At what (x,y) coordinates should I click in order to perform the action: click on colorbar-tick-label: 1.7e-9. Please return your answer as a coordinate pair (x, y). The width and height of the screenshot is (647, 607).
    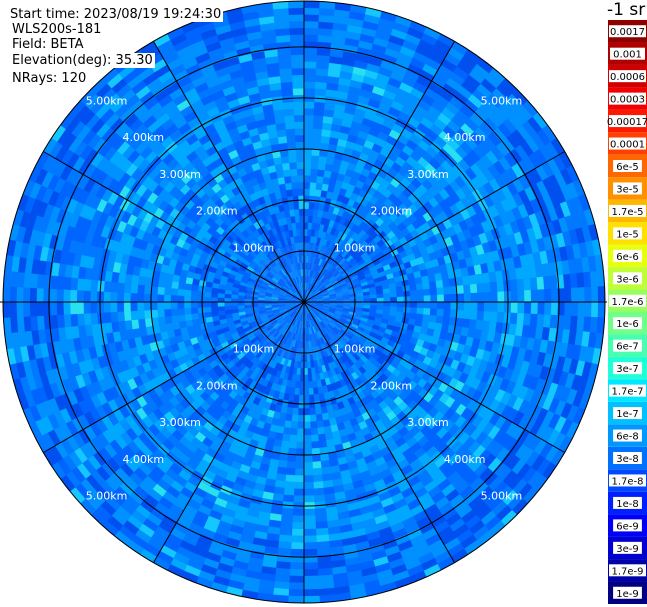
    Looking at the image, I should click on (627, 571).